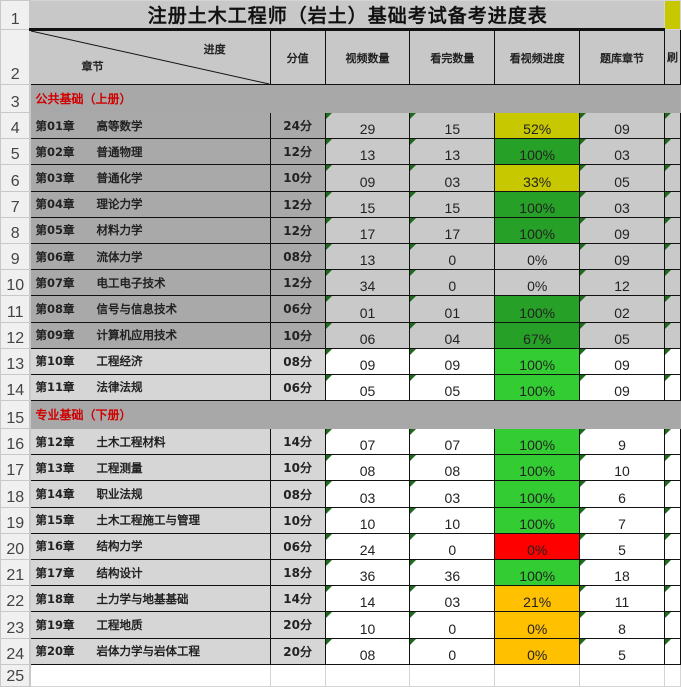 This screenshot has height=687, width=681. Describe the element at coordinates (16, 178) in the screenshot. I see `row-header: 6` at that location.